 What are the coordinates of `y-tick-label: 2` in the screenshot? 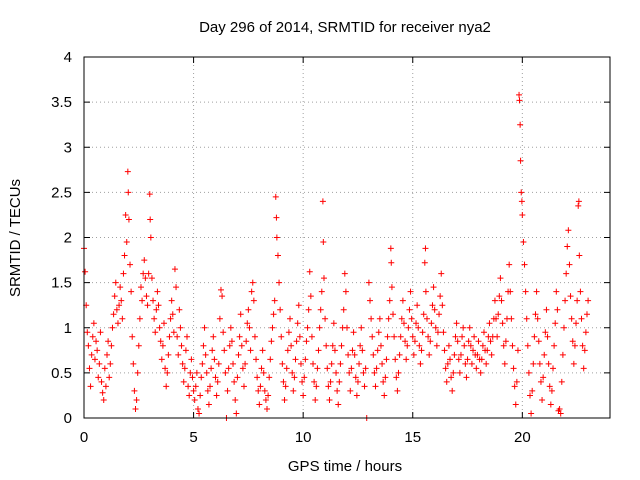 It's located at (68, 238).